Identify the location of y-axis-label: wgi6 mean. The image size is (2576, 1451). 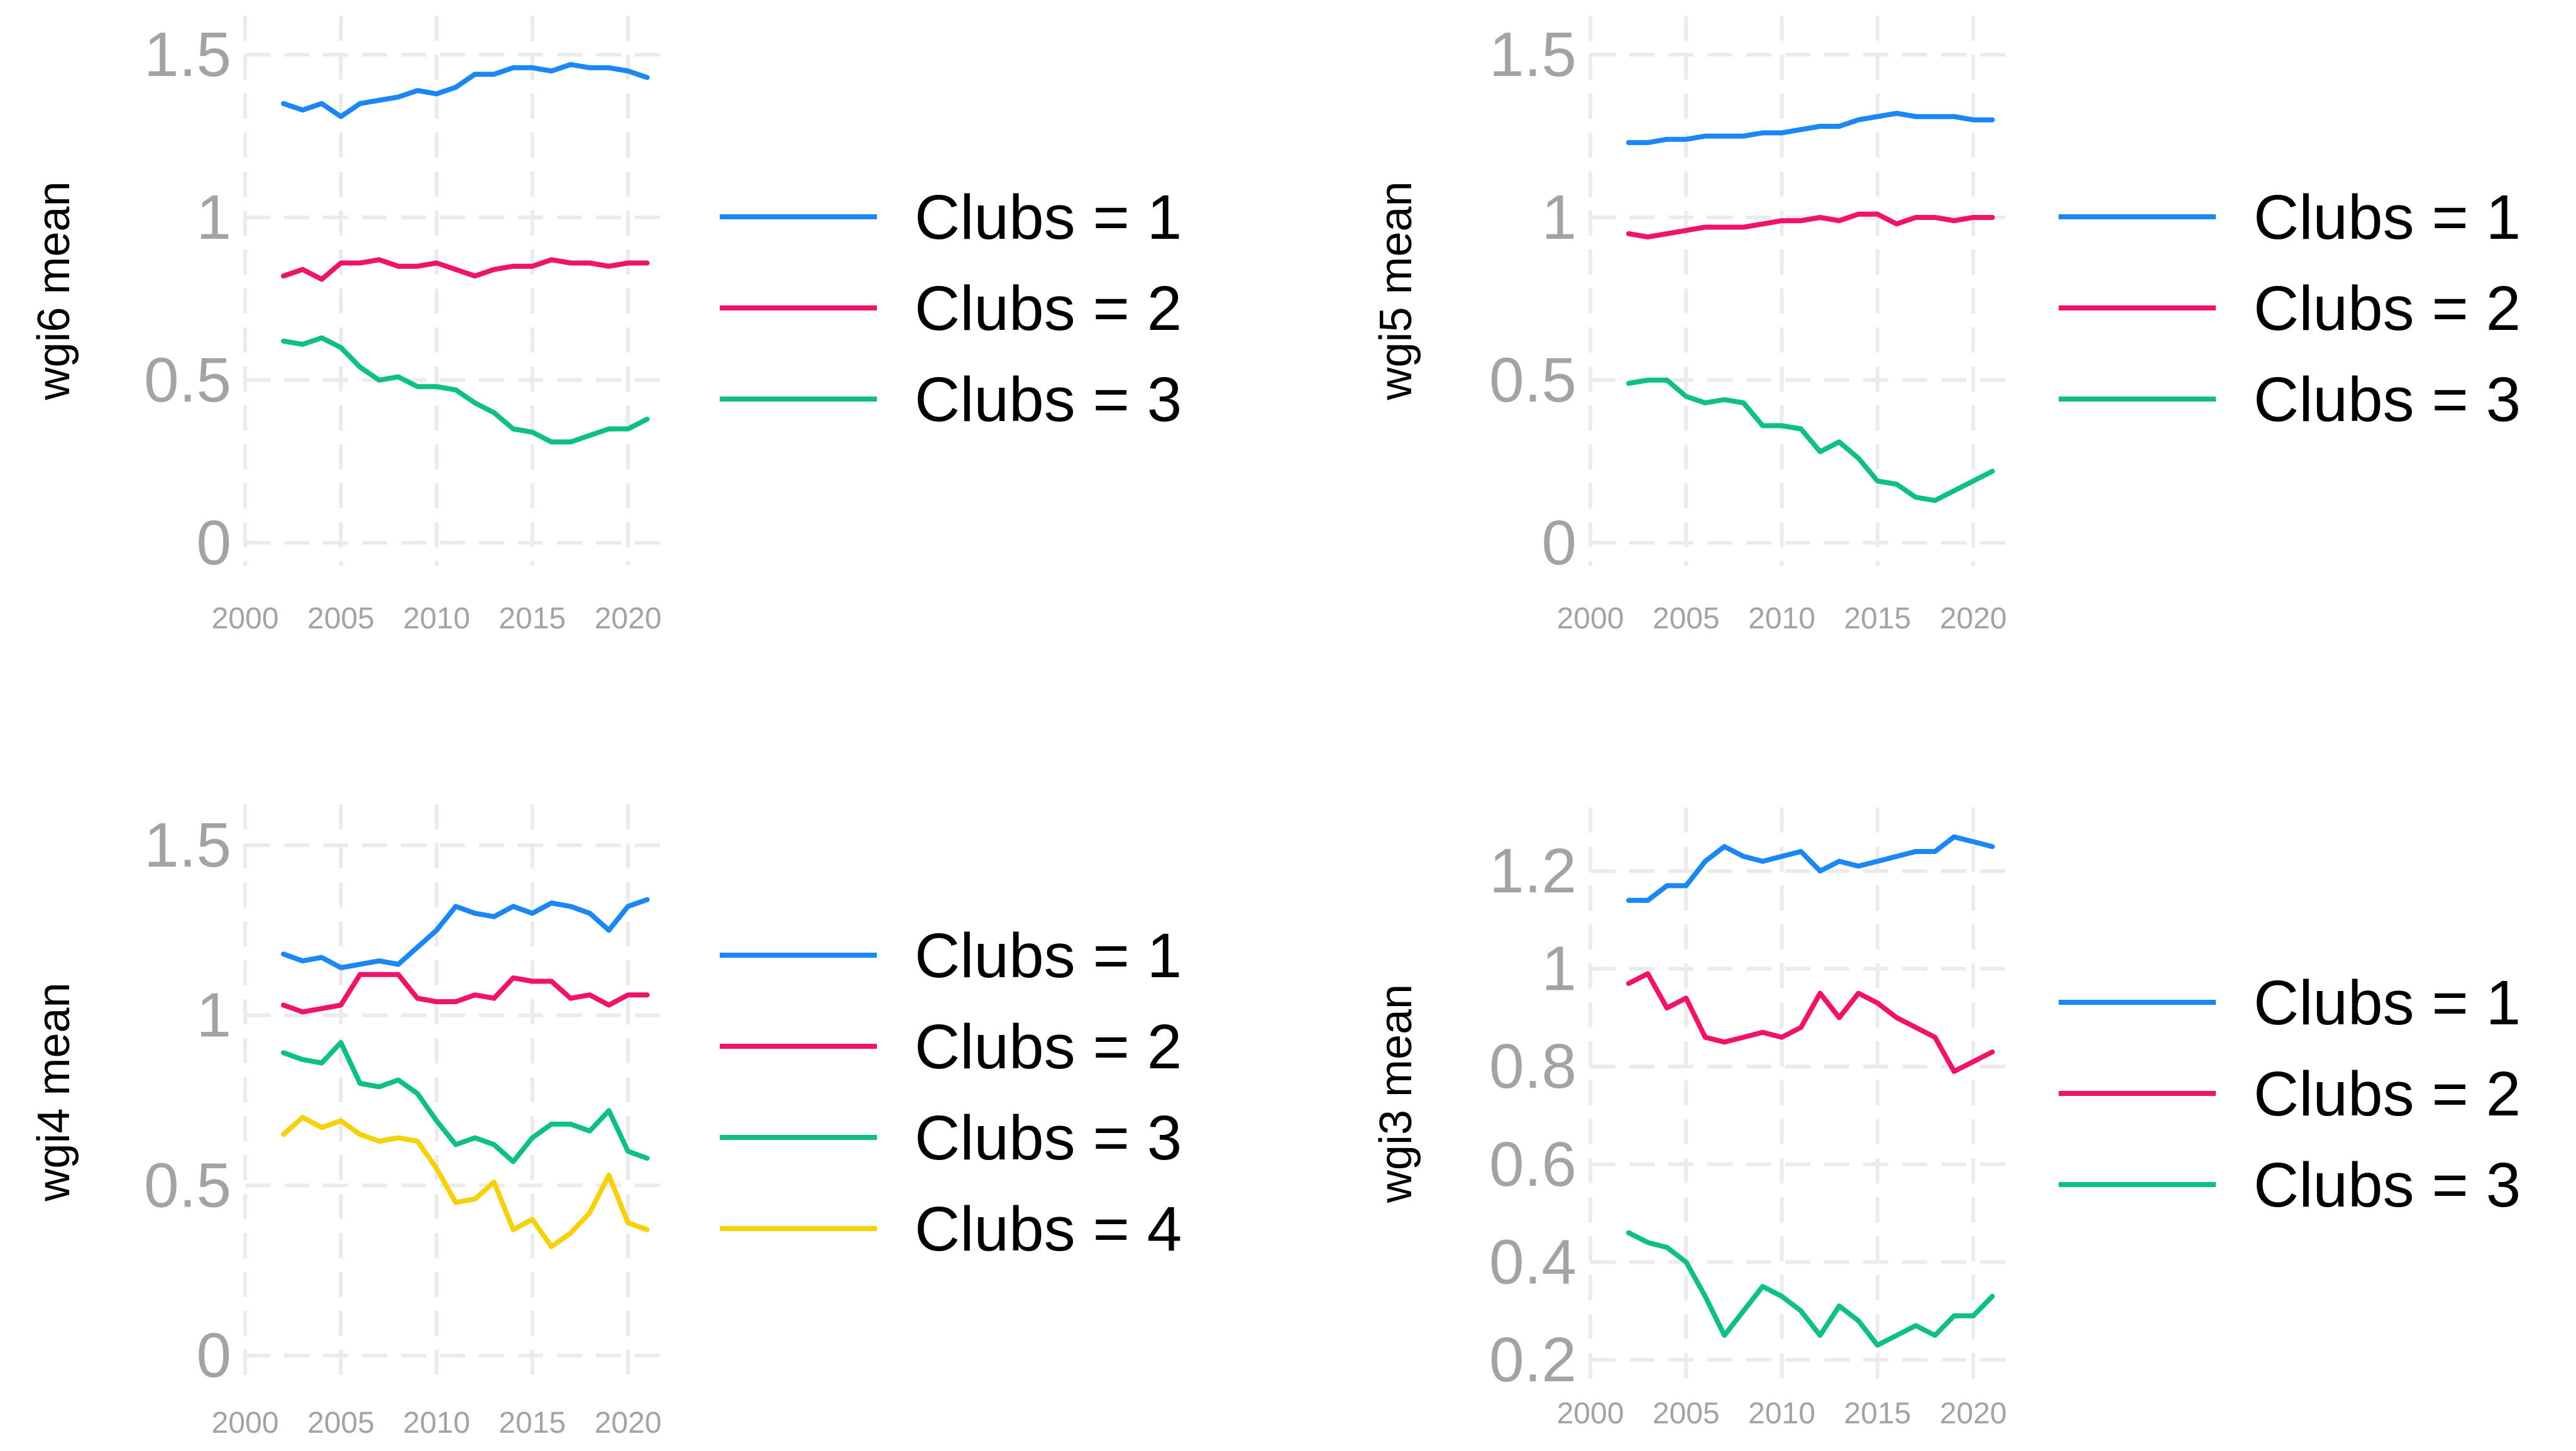
(54, 290).